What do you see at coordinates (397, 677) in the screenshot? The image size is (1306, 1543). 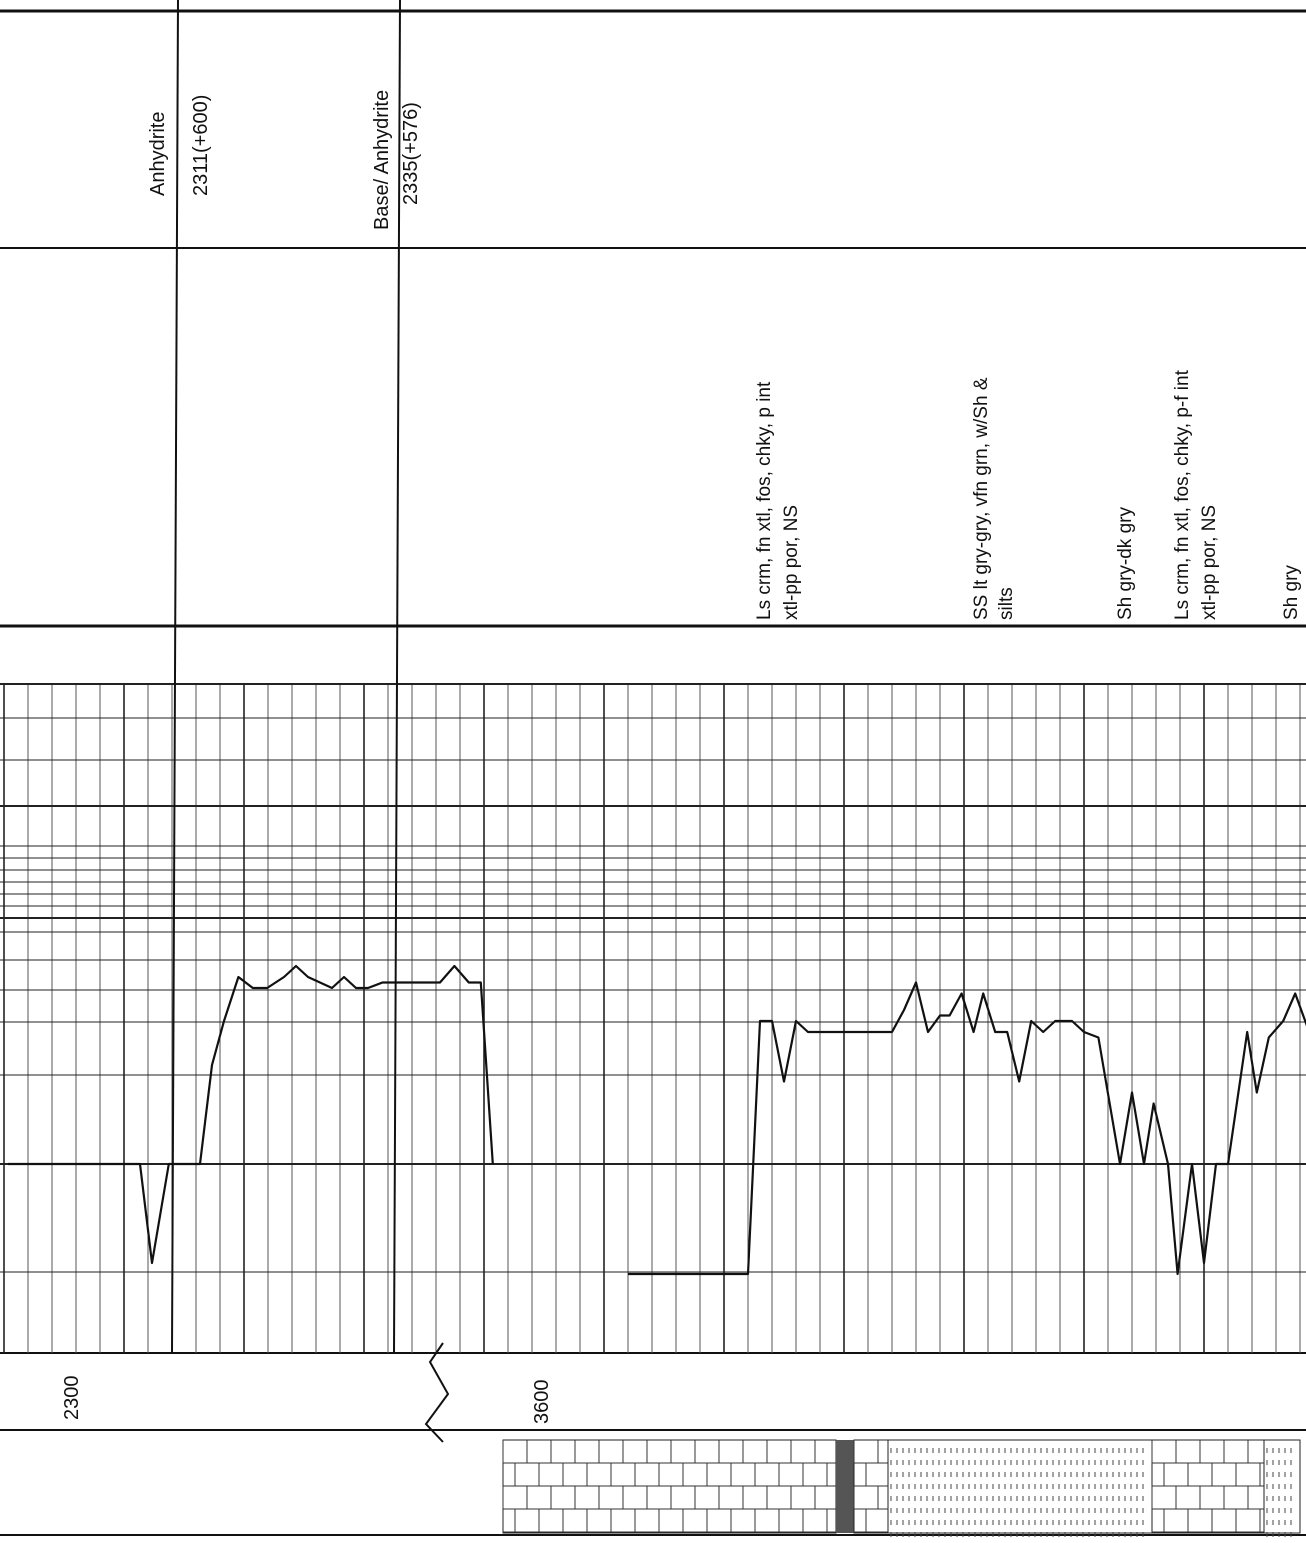 I see `base-anhydrite-top-line` at bounding box center [397, 677].